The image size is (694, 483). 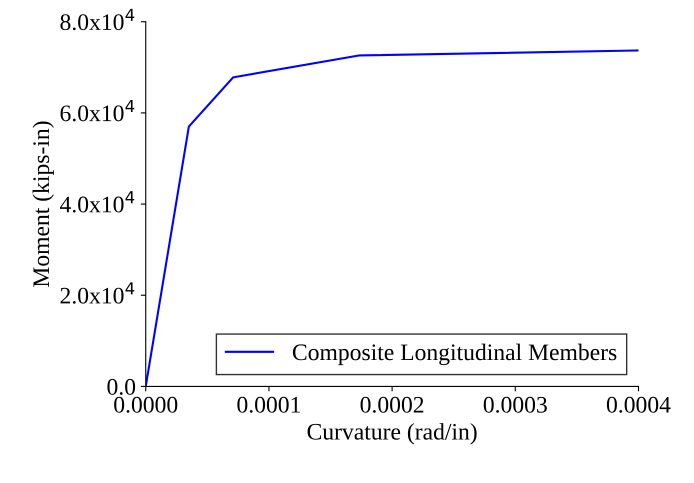 I want to click on x-tick-label: 0.0003, so click(x=515, y=404).